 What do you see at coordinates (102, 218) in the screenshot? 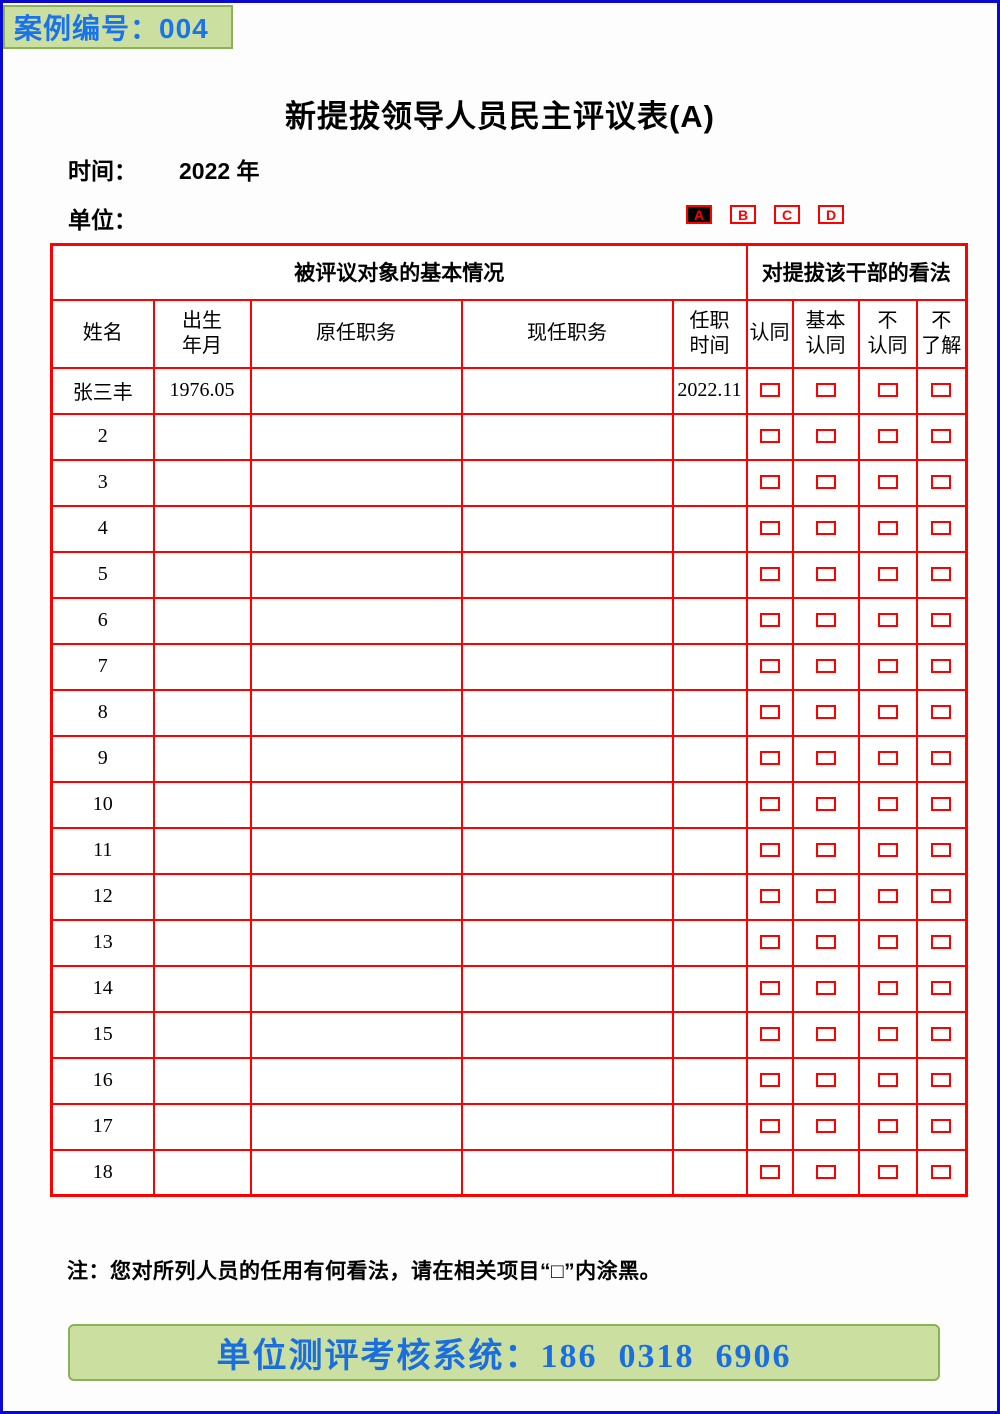
I see `unit-row: 单位：` at bounding box center [102, 218].